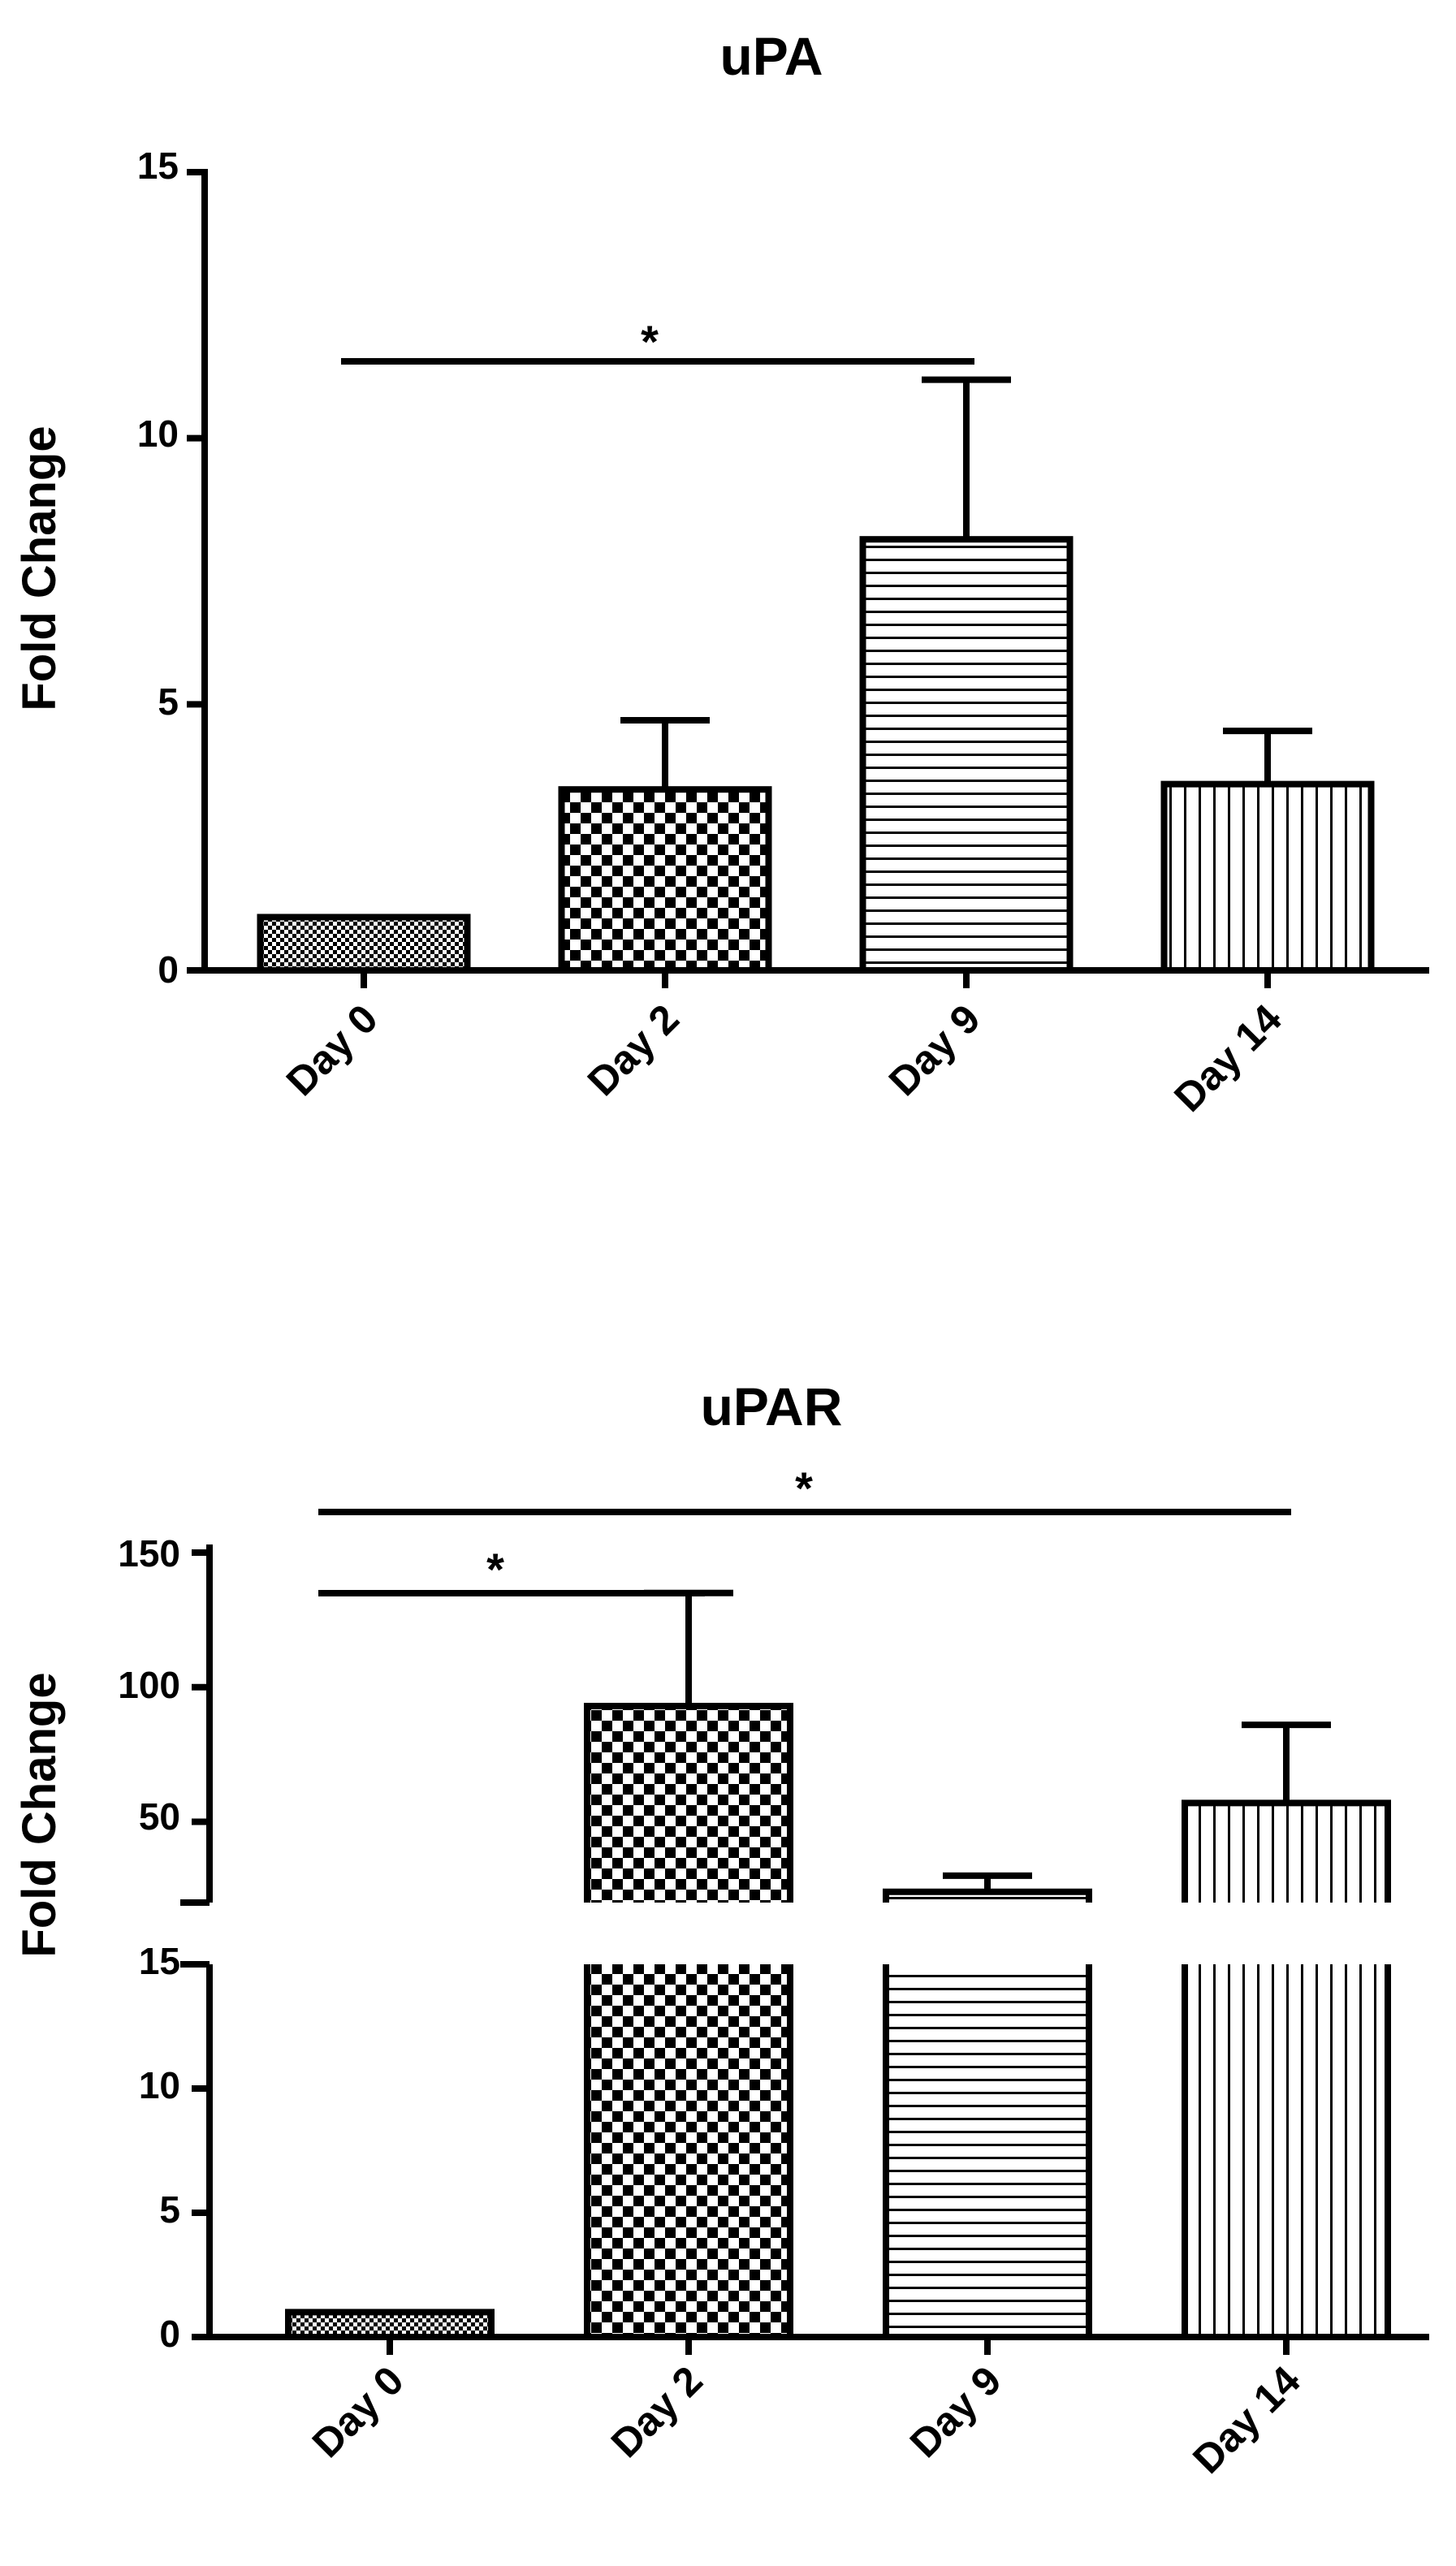 The width and height of the screenshot is (1456, 2566). What do you see at coordinates (159, 1816) in the screenshot?
I see `y-tick-label: 50` at bounding box center [159, 1816].